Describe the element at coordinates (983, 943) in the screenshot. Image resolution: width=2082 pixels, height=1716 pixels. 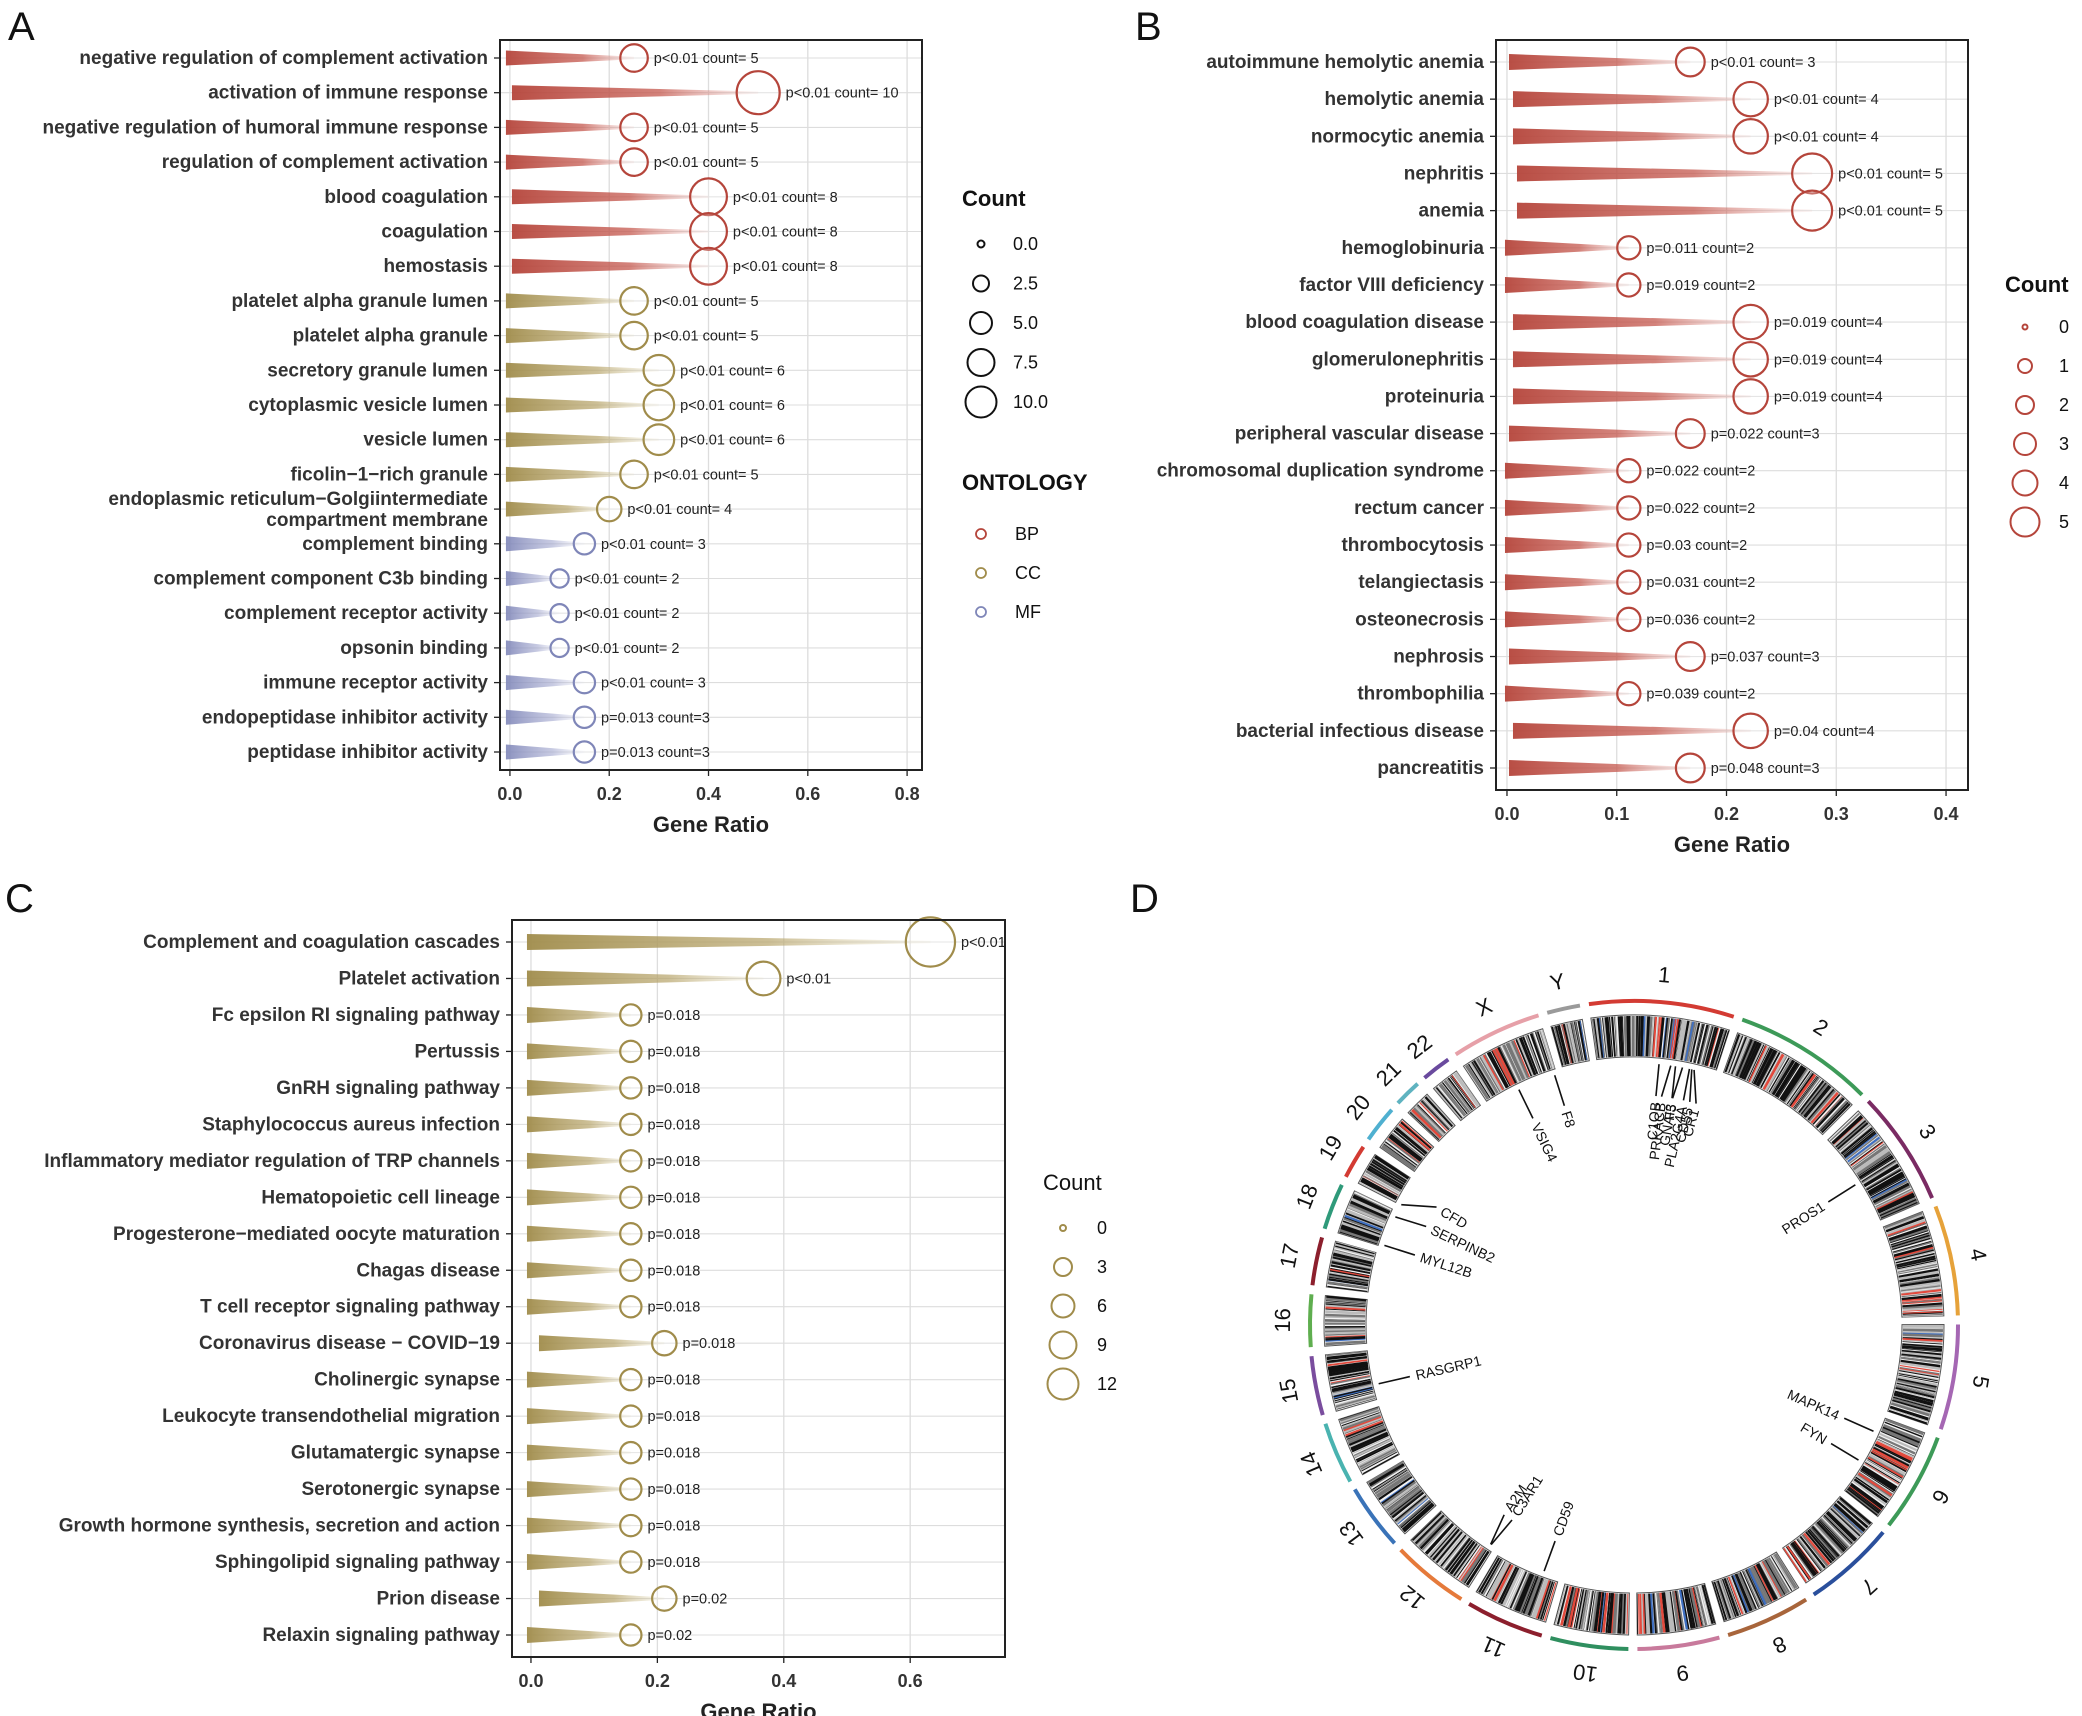
I see `data-label: p<0.01` at that location.